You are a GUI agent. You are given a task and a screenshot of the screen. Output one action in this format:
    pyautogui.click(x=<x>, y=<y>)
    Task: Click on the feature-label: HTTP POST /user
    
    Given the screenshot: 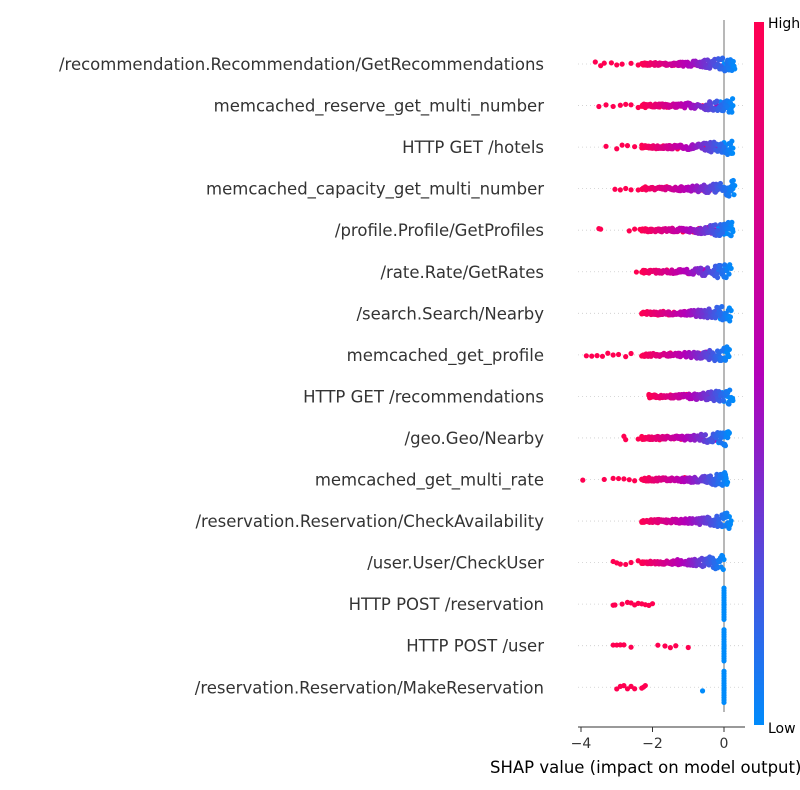 What is the action you would take?
    pyautogui.click(x=475, y=646)
    